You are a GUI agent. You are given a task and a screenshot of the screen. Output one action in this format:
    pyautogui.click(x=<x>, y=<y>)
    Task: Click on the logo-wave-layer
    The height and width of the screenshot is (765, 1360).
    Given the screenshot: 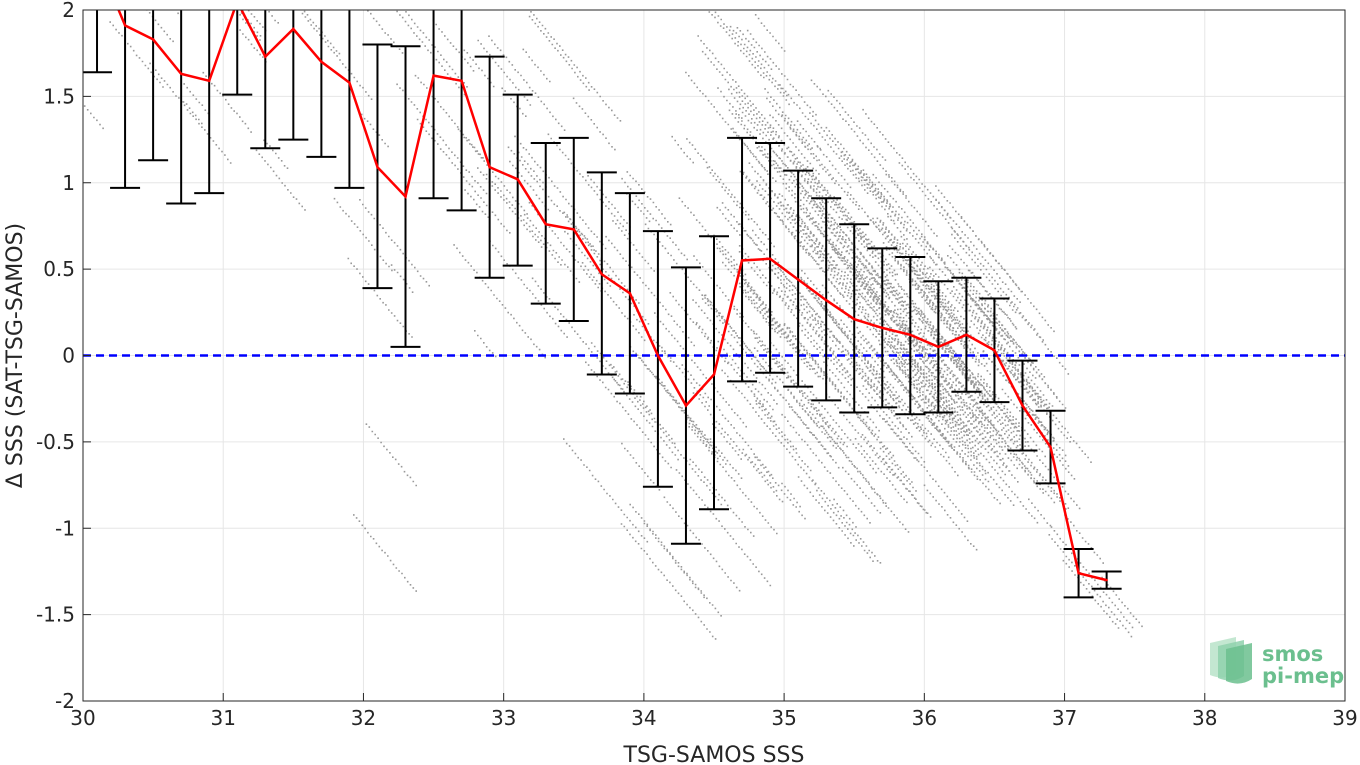 What is the action you would take?
    pyautogui.click(x=1239, y=663)
    